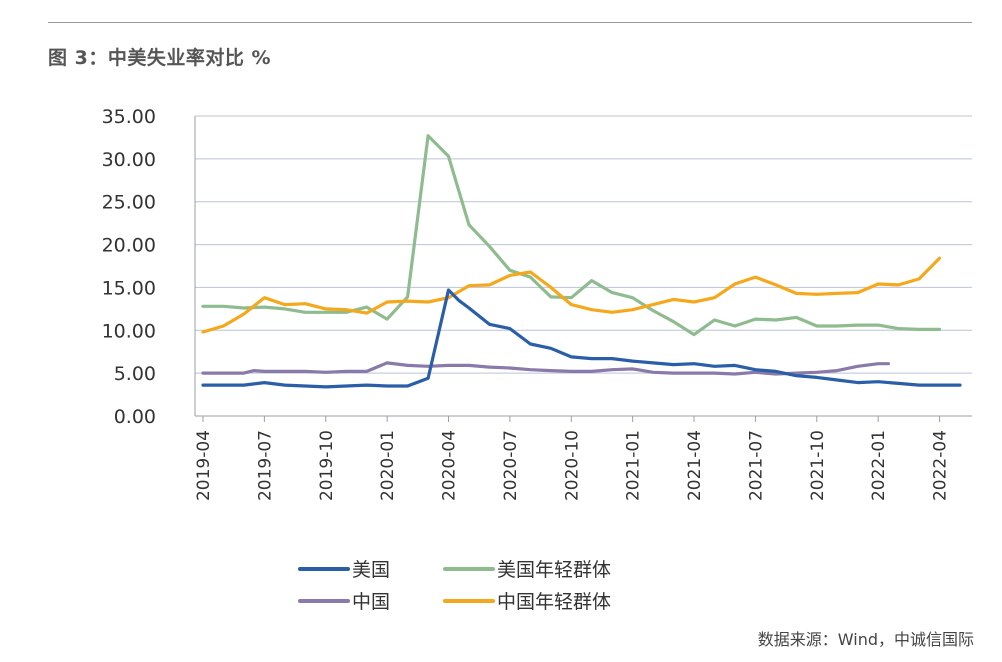 Image resolution: width=1002 pixels, height=662 pixels. What do you see at coordinates (265, 465) in the screenshot?
I see `x-tick-label: 2019-07` at bounding box center [265, 465].